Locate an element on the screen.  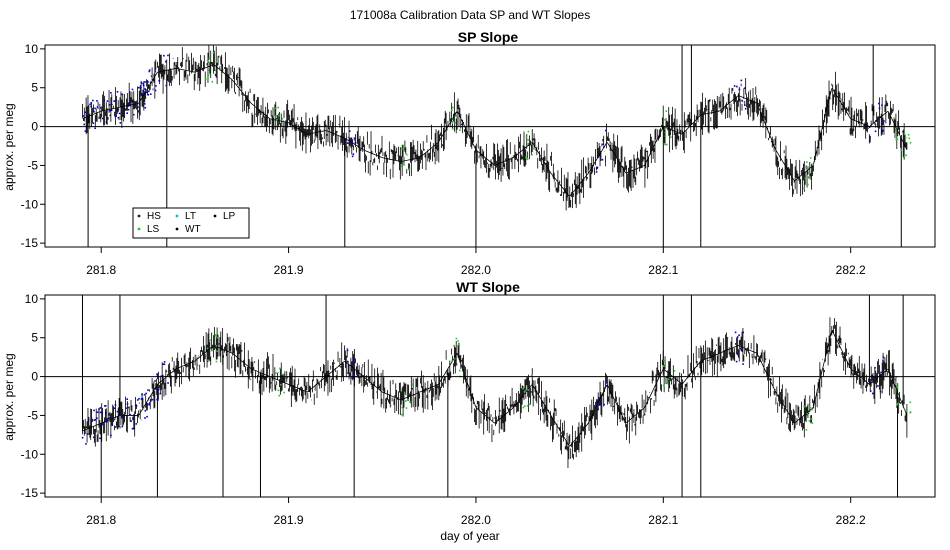
y-tick-label: -15 is located at coordinates (30, 493).